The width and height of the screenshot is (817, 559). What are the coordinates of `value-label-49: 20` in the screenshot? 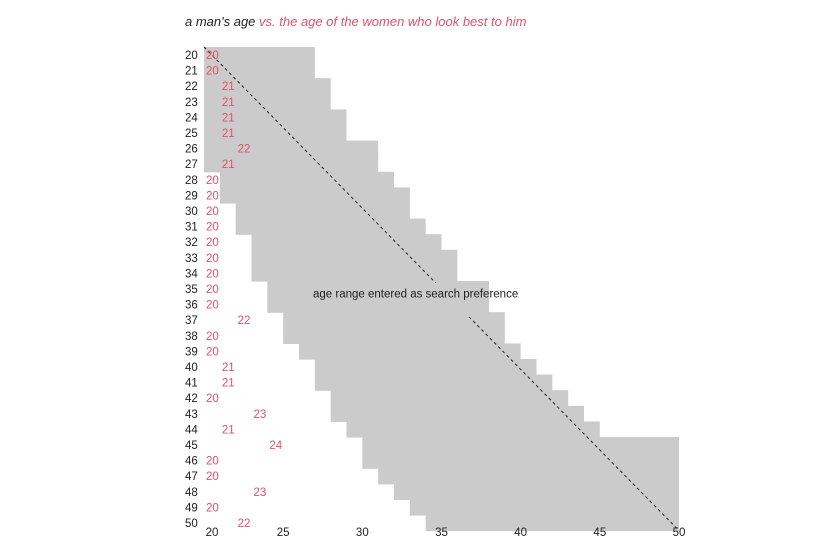 It's located at (212, 508).